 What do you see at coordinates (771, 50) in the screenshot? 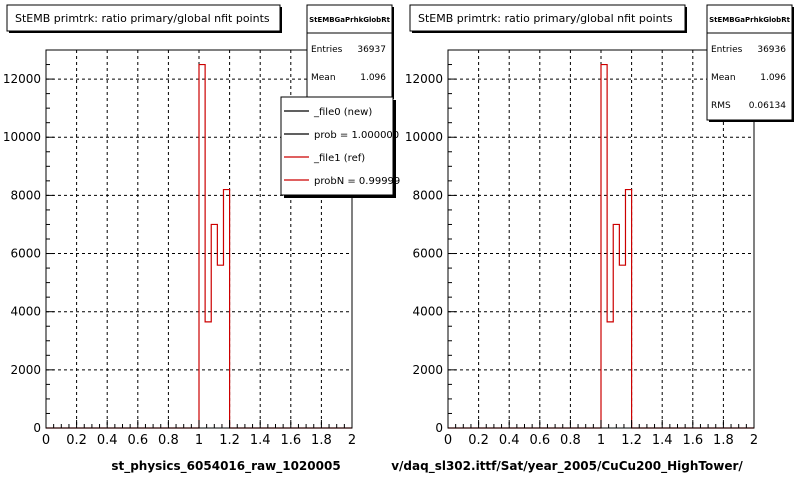
I see `stats-value: 36936` at bounding box center [771, 50].